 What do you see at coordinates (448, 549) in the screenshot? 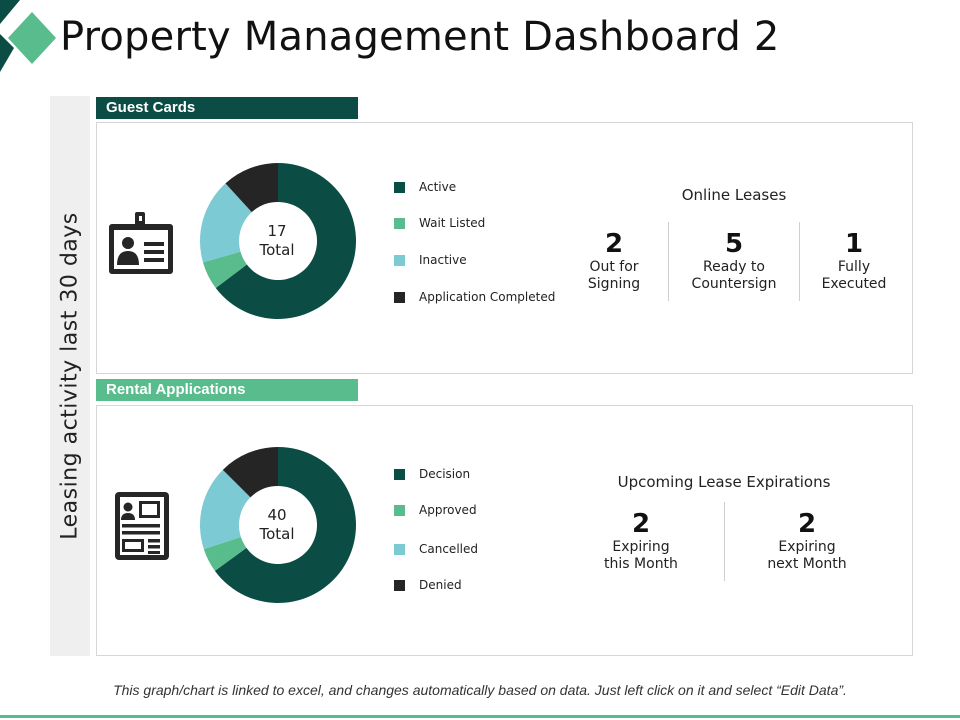
I see `legend-label: Cancelled` at bounding box center [448, 549].